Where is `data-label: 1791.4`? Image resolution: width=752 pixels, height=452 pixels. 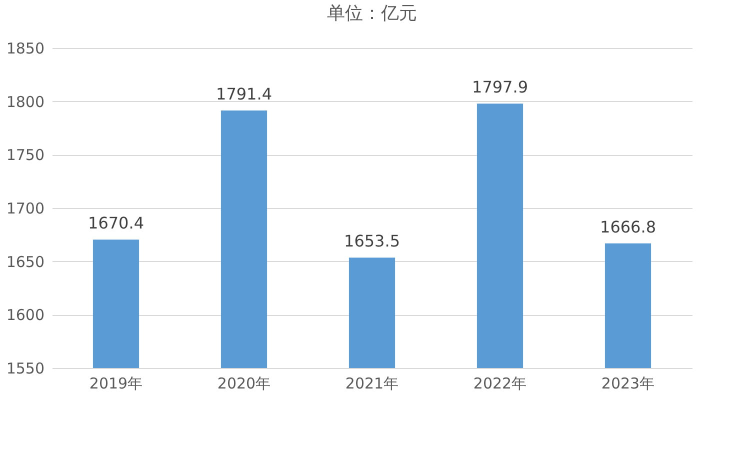 data-label: 1791.4 is located at coordinates (244, 94).